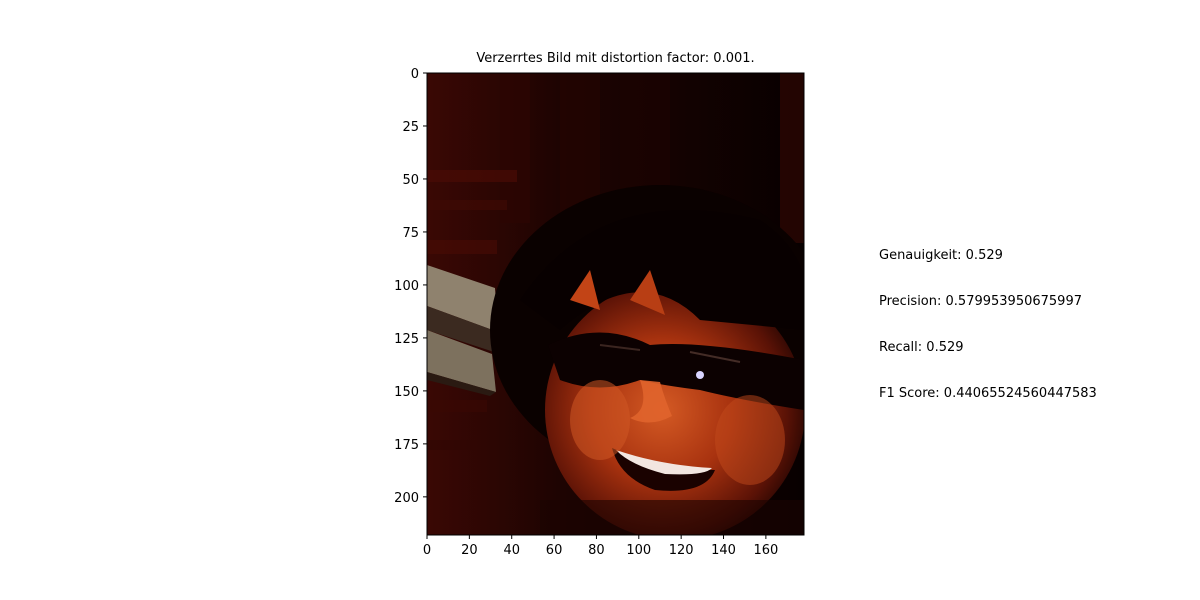 This screenshot has width=1200, height=600. Describe the element at coordinates (410, 180) in the screenshot. I see `y-tick-label: 50` at that location.